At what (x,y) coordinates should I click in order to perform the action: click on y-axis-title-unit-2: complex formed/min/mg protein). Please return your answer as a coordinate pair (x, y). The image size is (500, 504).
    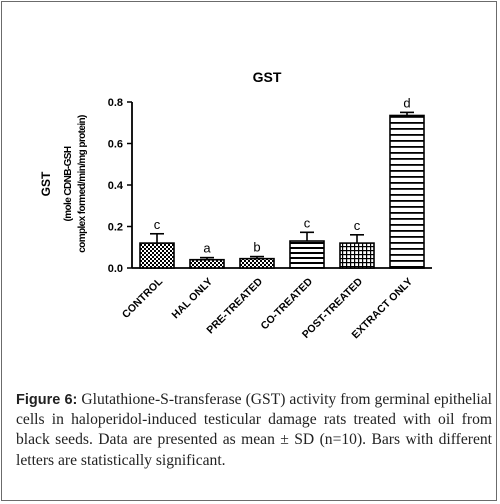
    Looking at the image, I should click on (82, 184).